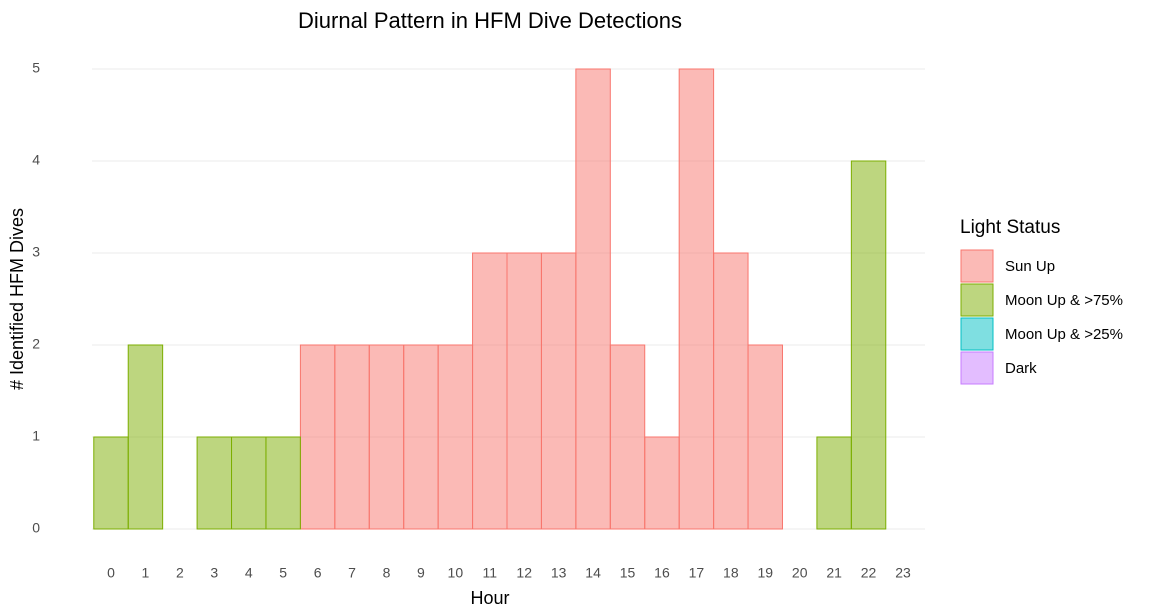 The width and height of the screenshot is (1151, 609). Describe the element at coordinates (490, 20) in the screenshot. I see `chart-title: Diurnal Pattern in HFM Dive Detections` at that location.